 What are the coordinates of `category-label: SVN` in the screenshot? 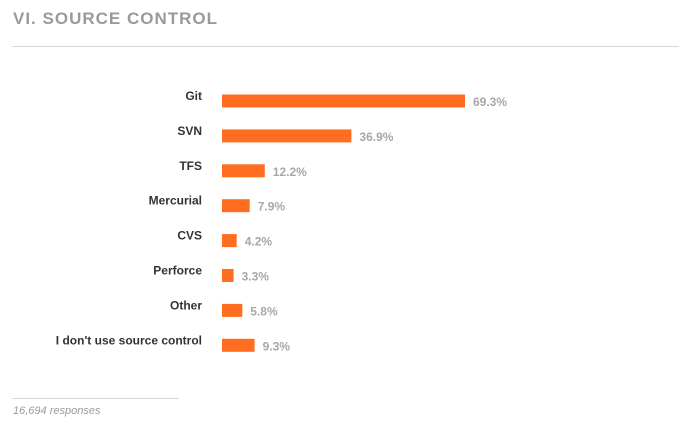 It's located at (189, 131).